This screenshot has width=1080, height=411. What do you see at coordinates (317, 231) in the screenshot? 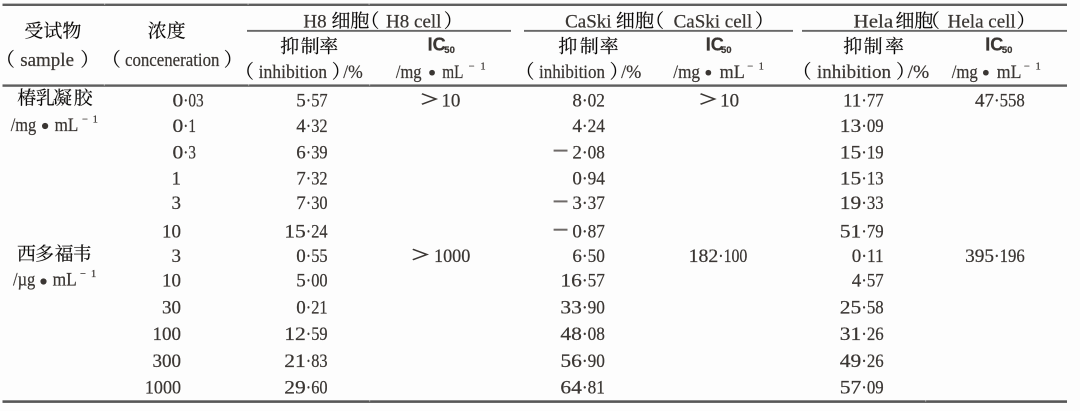
I see `svg-text: ·24` at bounding box center [317, 231].